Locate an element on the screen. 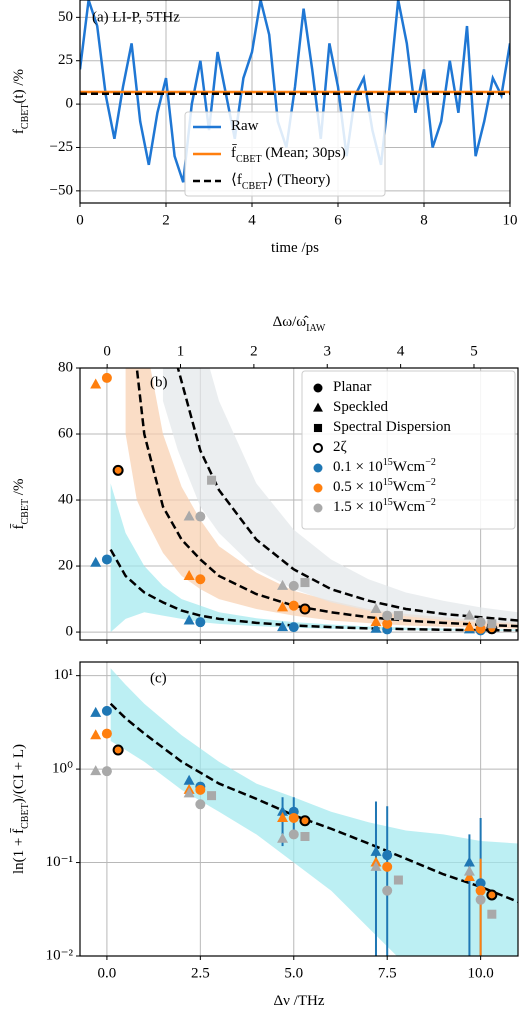 Image resolution: width=520 pixels, height=1015 pixels. x2-tick-label: 3 is located at coordinates (327, 351).